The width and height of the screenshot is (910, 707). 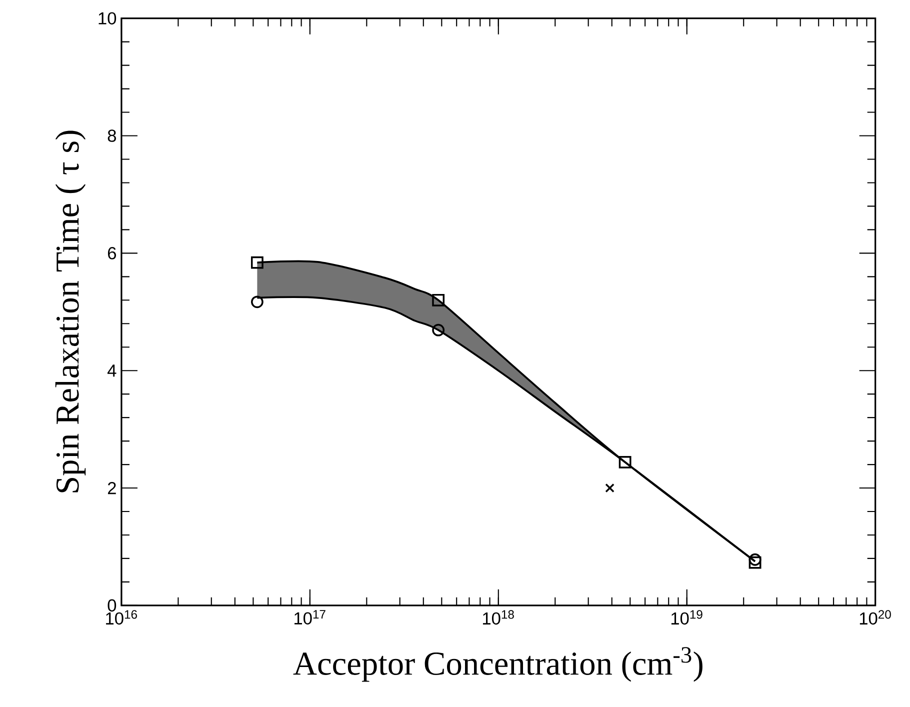 I want to click on x-axis-title: Acceptor Concentration (cm$^{-3}$), so click(x=497, y=664).